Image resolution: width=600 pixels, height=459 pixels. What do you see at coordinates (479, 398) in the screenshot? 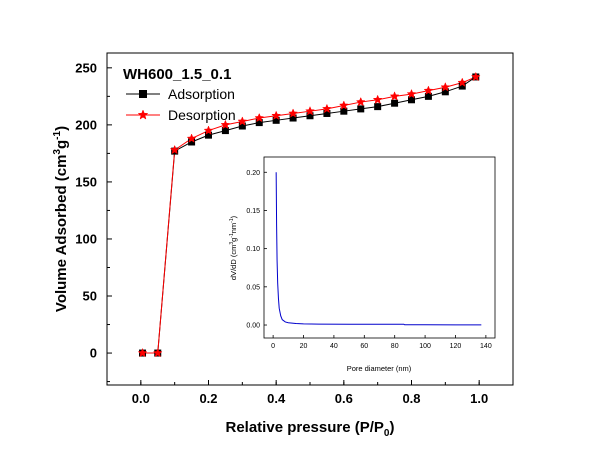
I see `main-x-tick-label: 1.0` at bounding box center [479, 398].